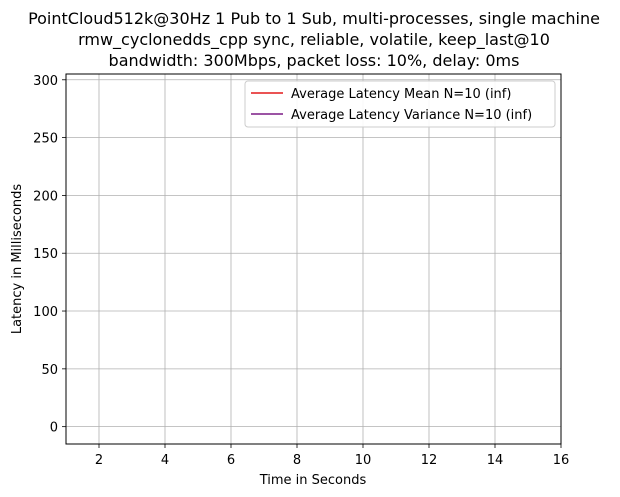 The width and height of the screenshot is (620, 497). I want to click on y-tick-label: 150, so click(45, 254).